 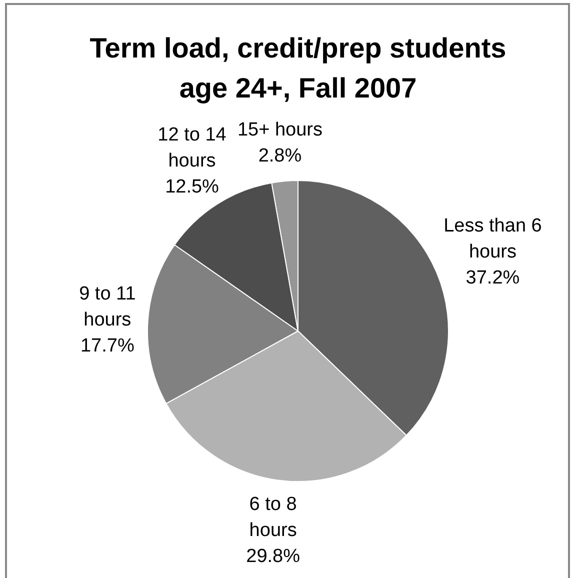 What do you see at coordinates (107, 345) in the screenshot?
I see `data-label: 17.7%` at bounding box center [107, 345].